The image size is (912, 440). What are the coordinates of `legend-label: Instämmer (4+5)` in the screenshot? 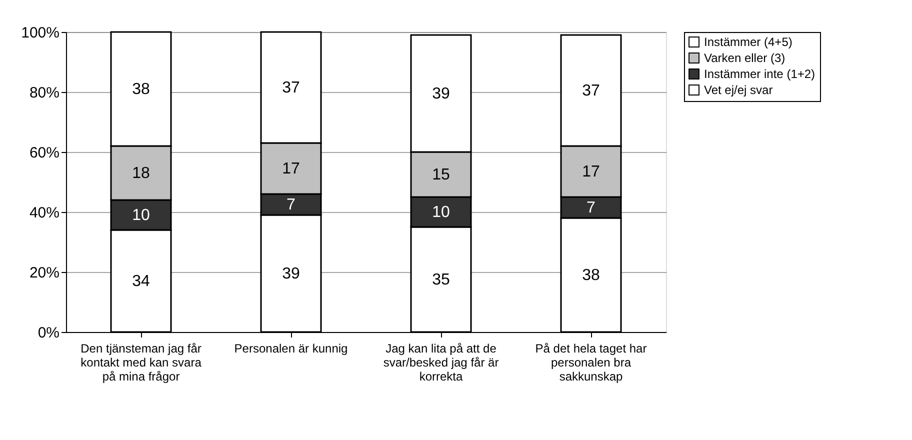 It's located at (748, 42).